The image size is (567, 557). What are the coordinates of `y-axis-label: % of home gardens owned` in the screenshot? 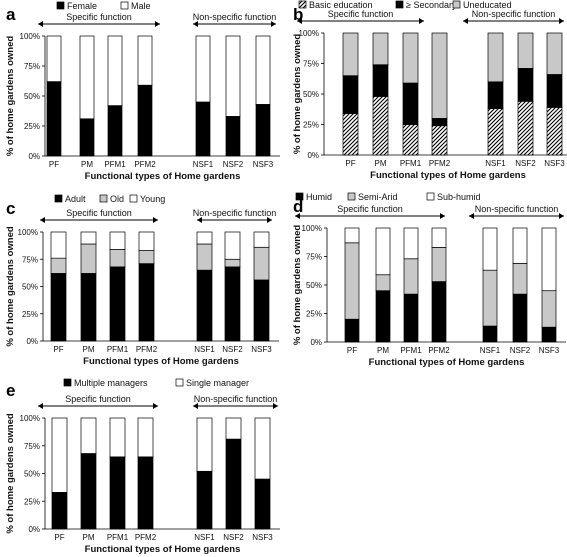 It's located at (10, 96).